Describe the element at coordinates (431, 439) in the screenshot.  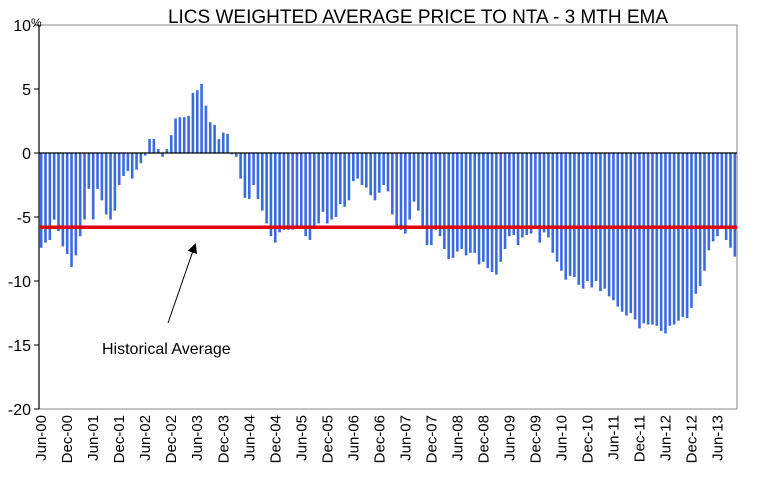
I see `x-tick-label: Dec-07` at that location.